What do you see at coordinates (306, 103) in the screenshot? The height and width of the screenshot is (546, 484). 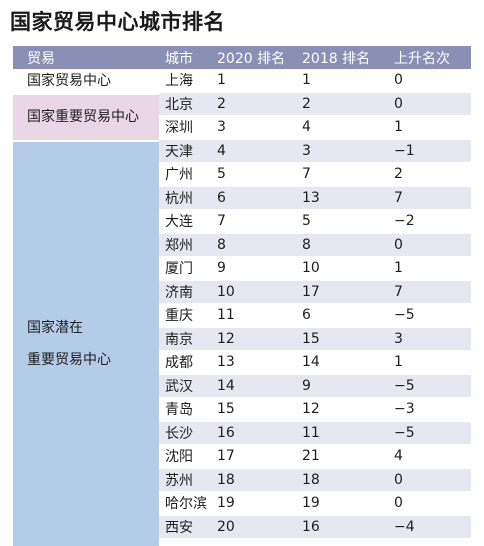 I see `rank-2018-cell: 2` at bounding box center [306, 103].